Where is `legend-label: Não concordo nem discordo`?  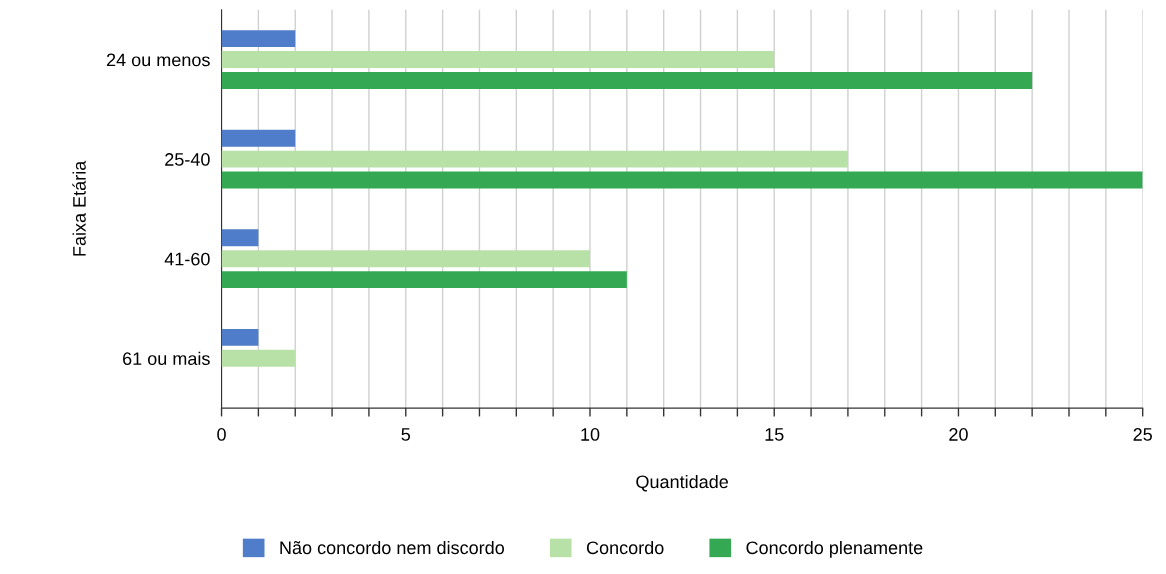 legend-label: Não concordo nem discordo is located at coordinates (392, 547).